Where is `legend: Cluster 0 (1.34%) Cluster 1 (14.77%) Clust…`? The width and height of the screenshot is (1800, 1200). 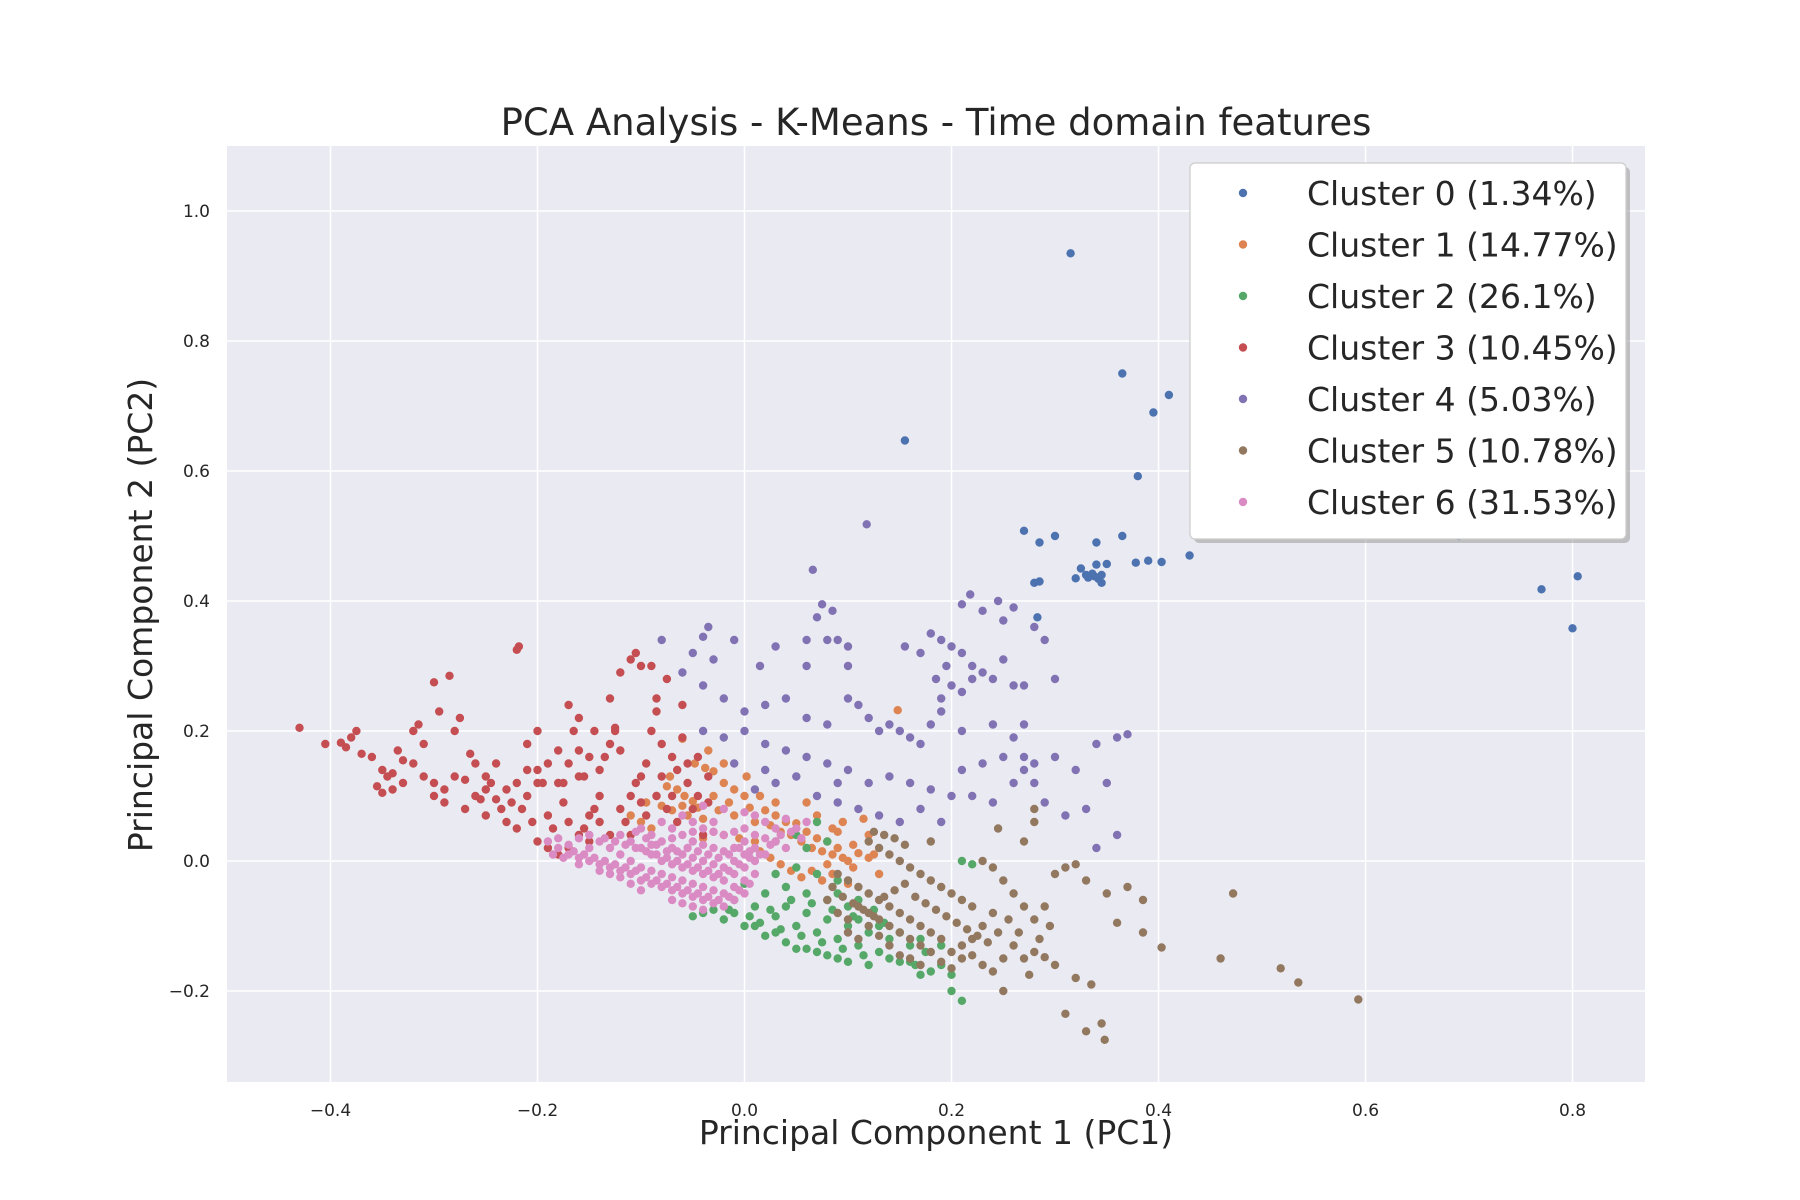
legend: Cluster 0 (1.34%) Cluster 1 (14.77%) Clust… is located at coordinates (1409, 352).